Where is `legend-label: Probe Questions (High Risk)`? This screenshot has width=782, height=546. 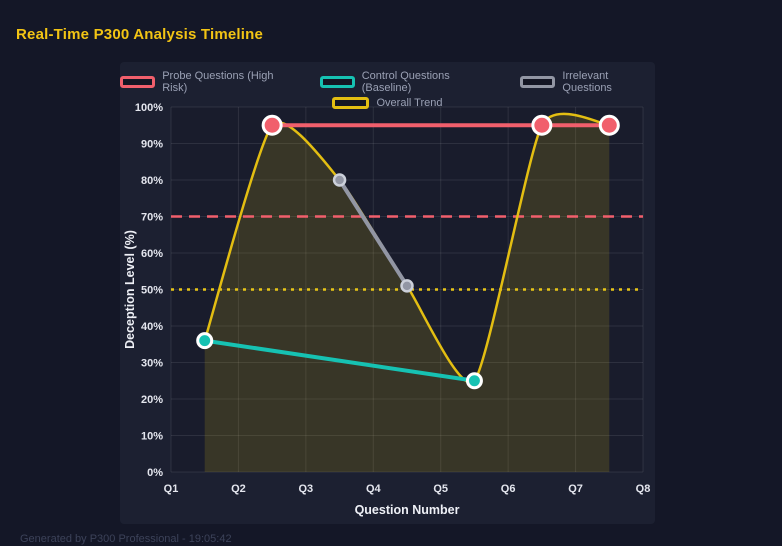 legend-label: Probe Questions (High Risk) is located at coordinates (218, 82).